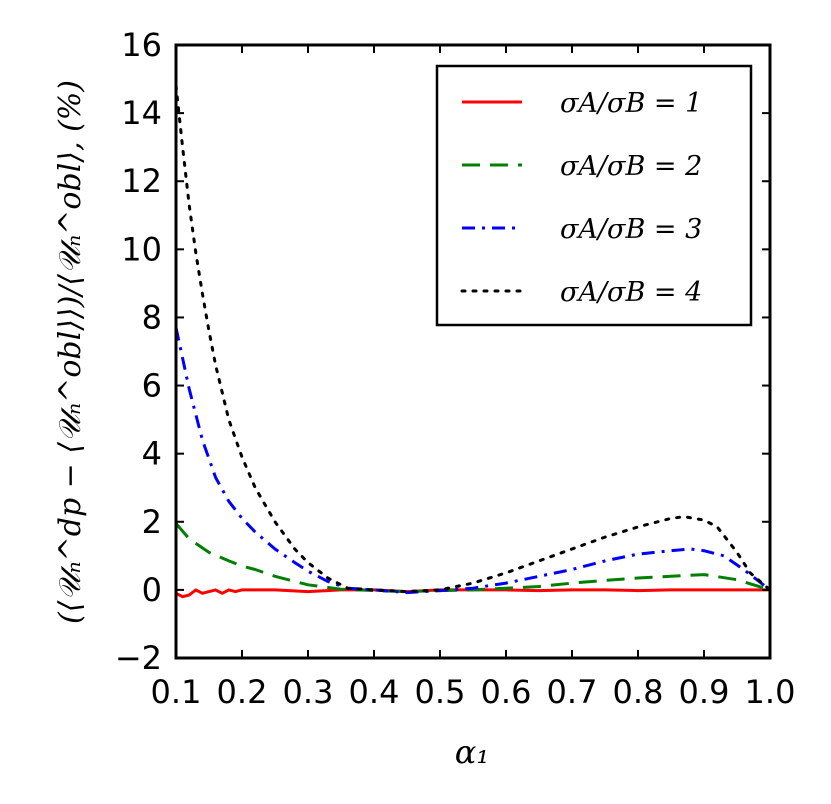 Image resolution: width=831 pixels, height=804 pixels. I want to click on x-tick-label: 0.9, so click(704, 692).